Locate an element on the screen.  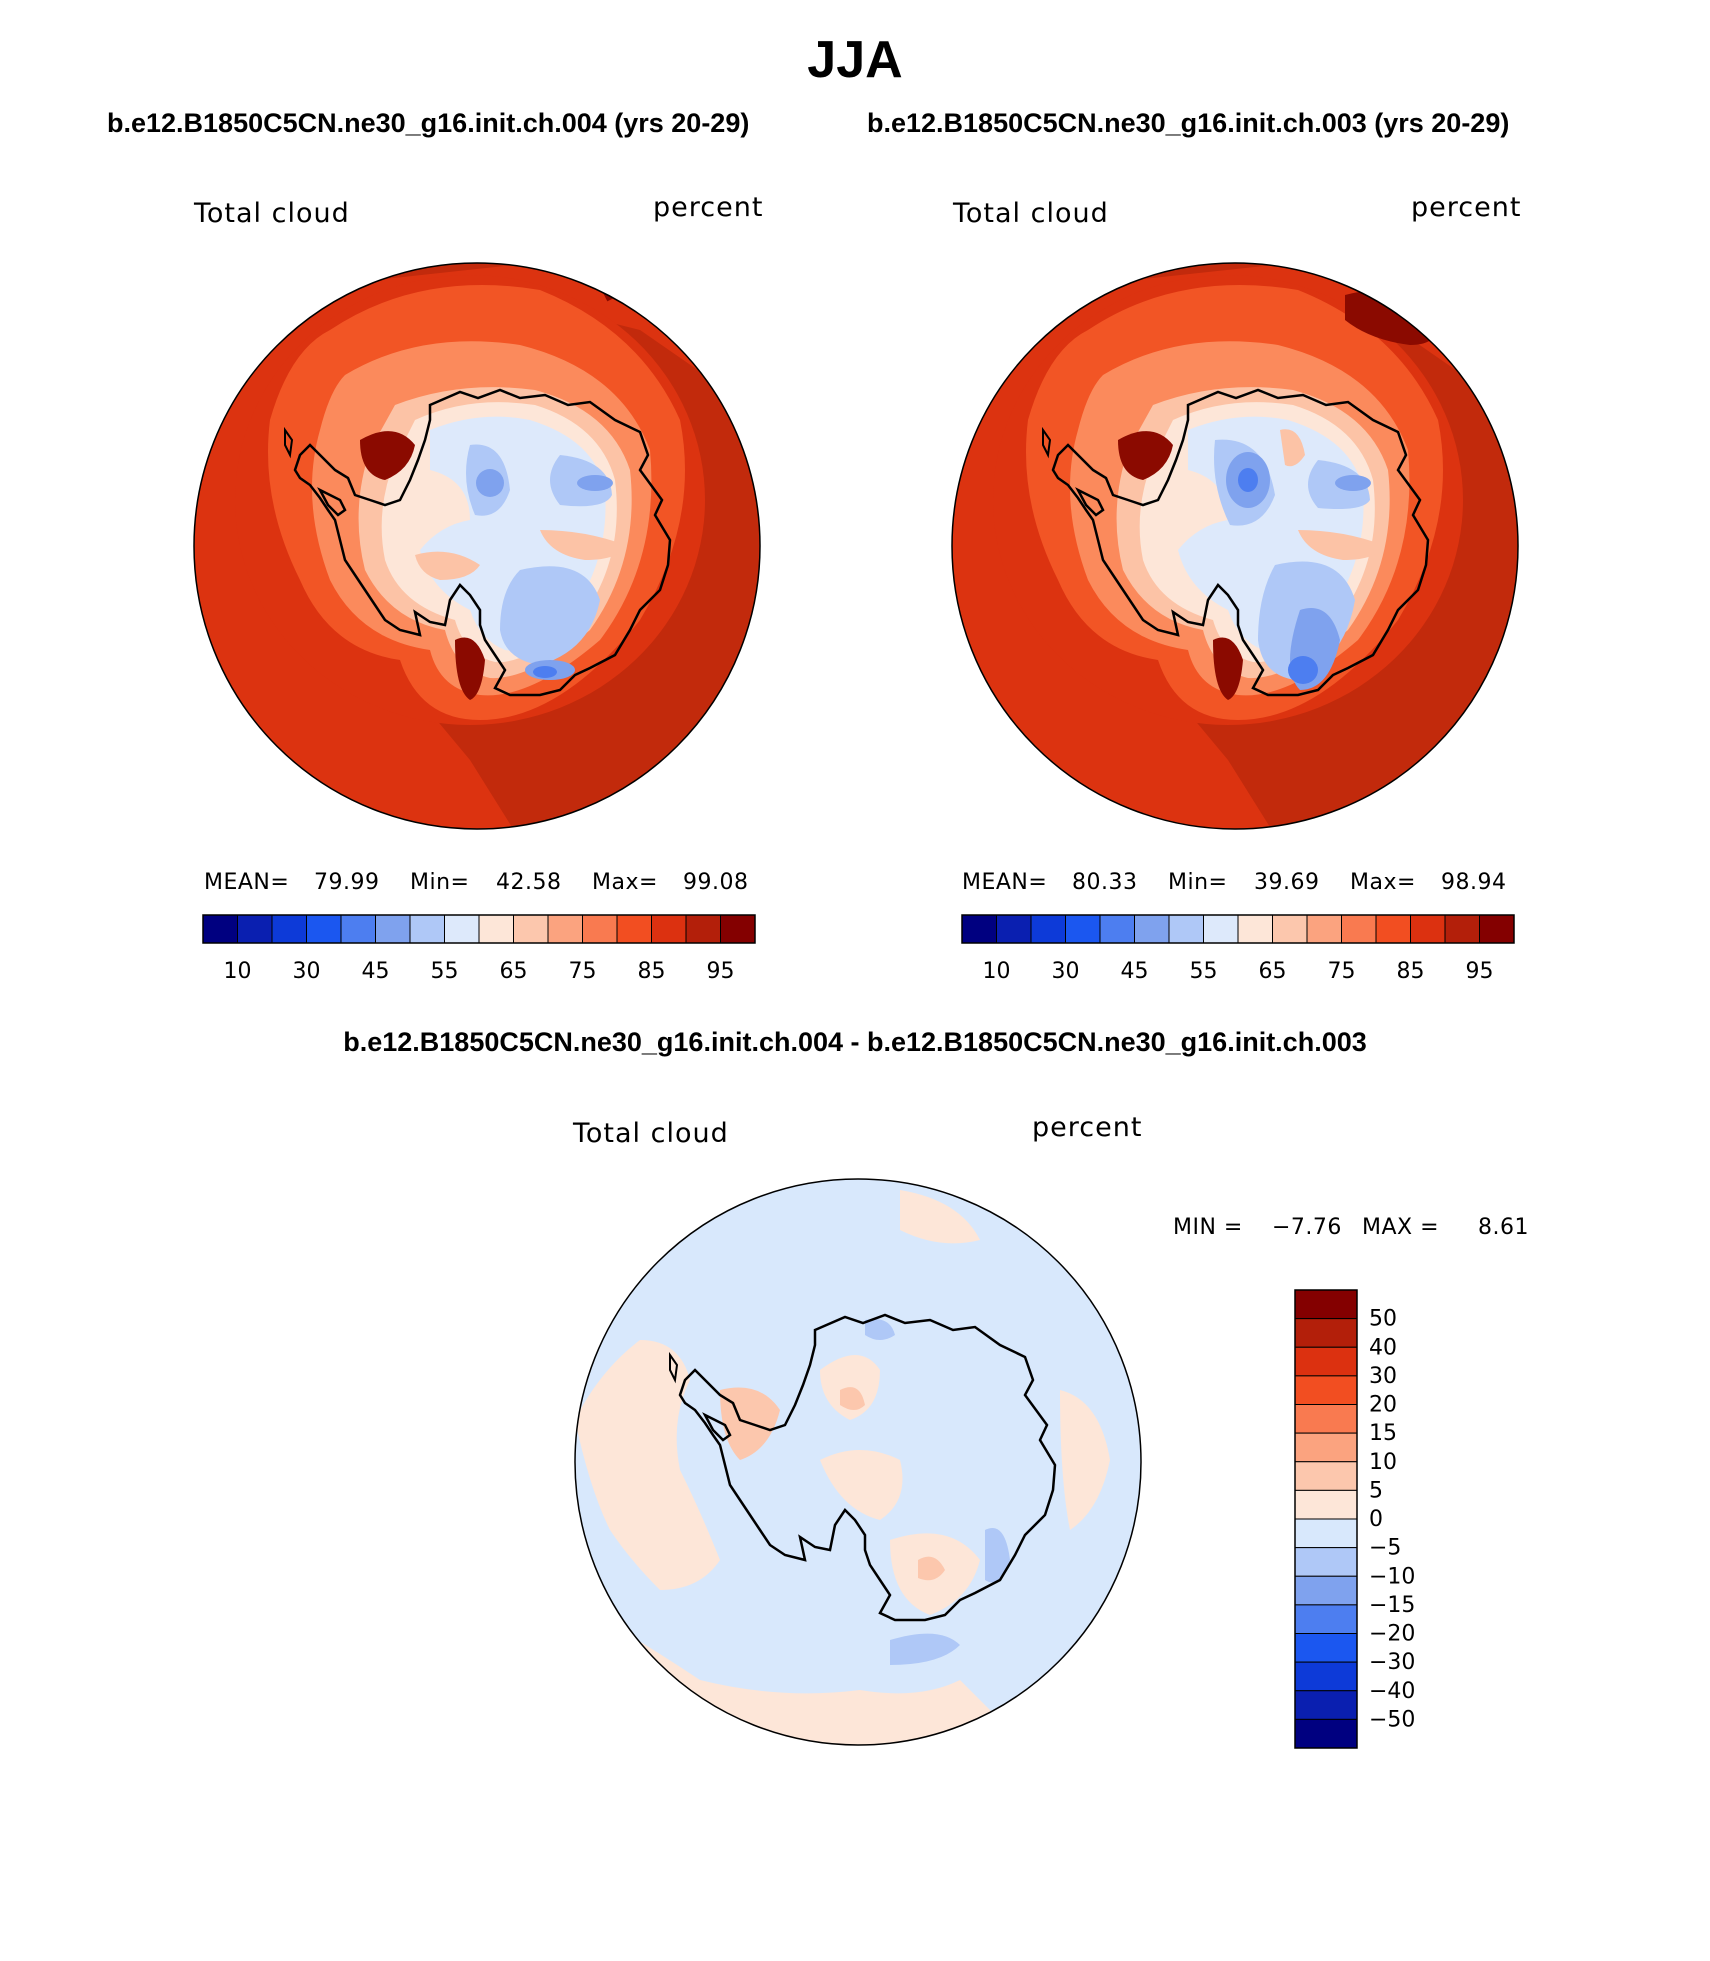
panel3-island-b is located at coordinates (674, 1367).